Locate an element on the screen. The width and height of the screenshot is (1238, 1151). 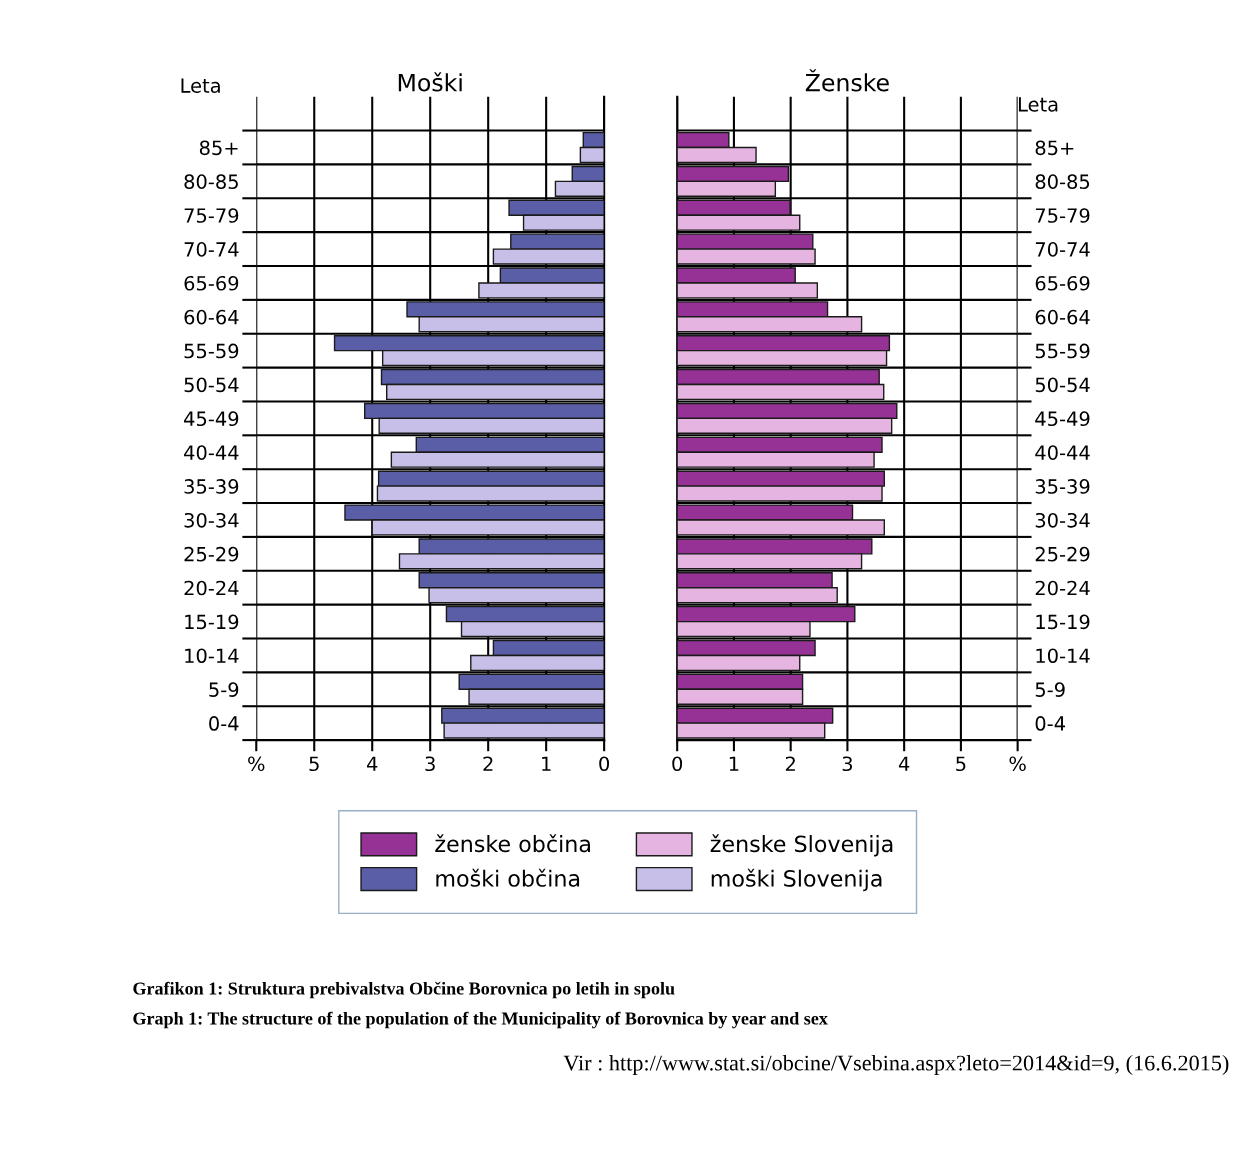
legend-label: ženske občina is located at coordinates (512, 843).